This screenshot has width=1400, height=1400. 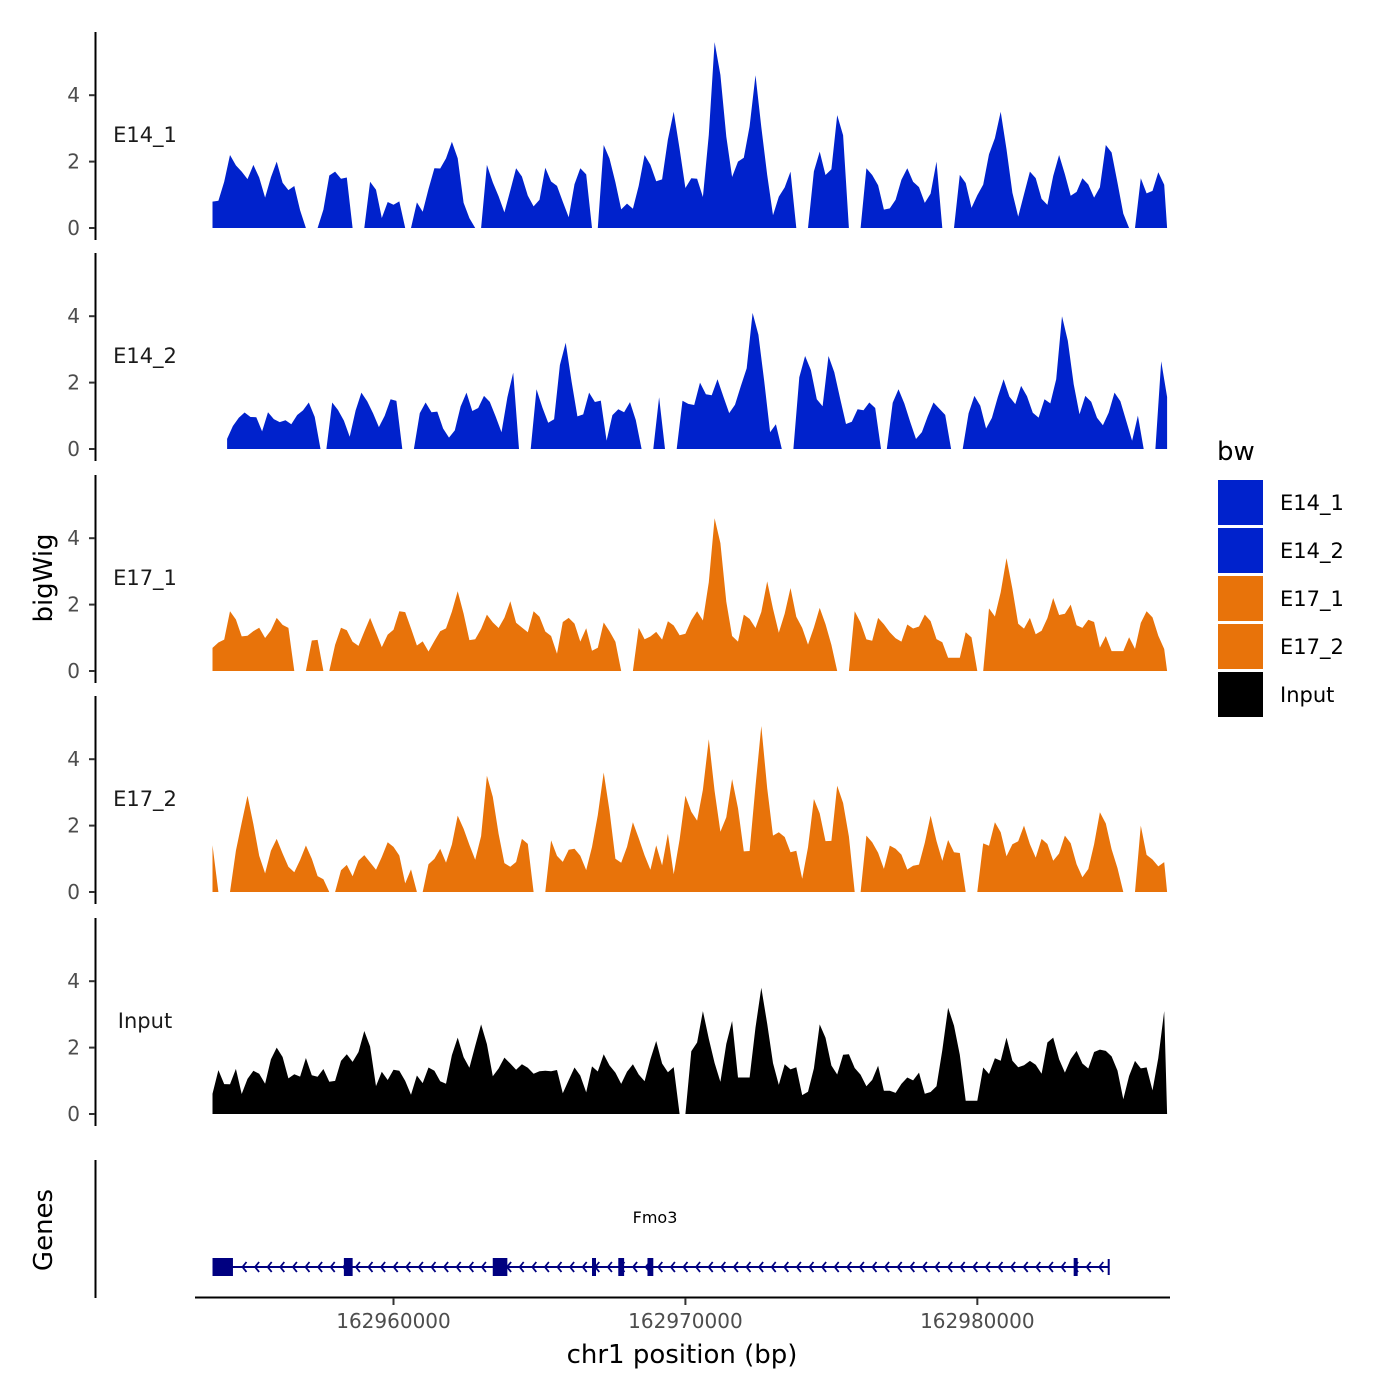 I want to click on legend-label: E14_2, so click(x=1312, y=551).